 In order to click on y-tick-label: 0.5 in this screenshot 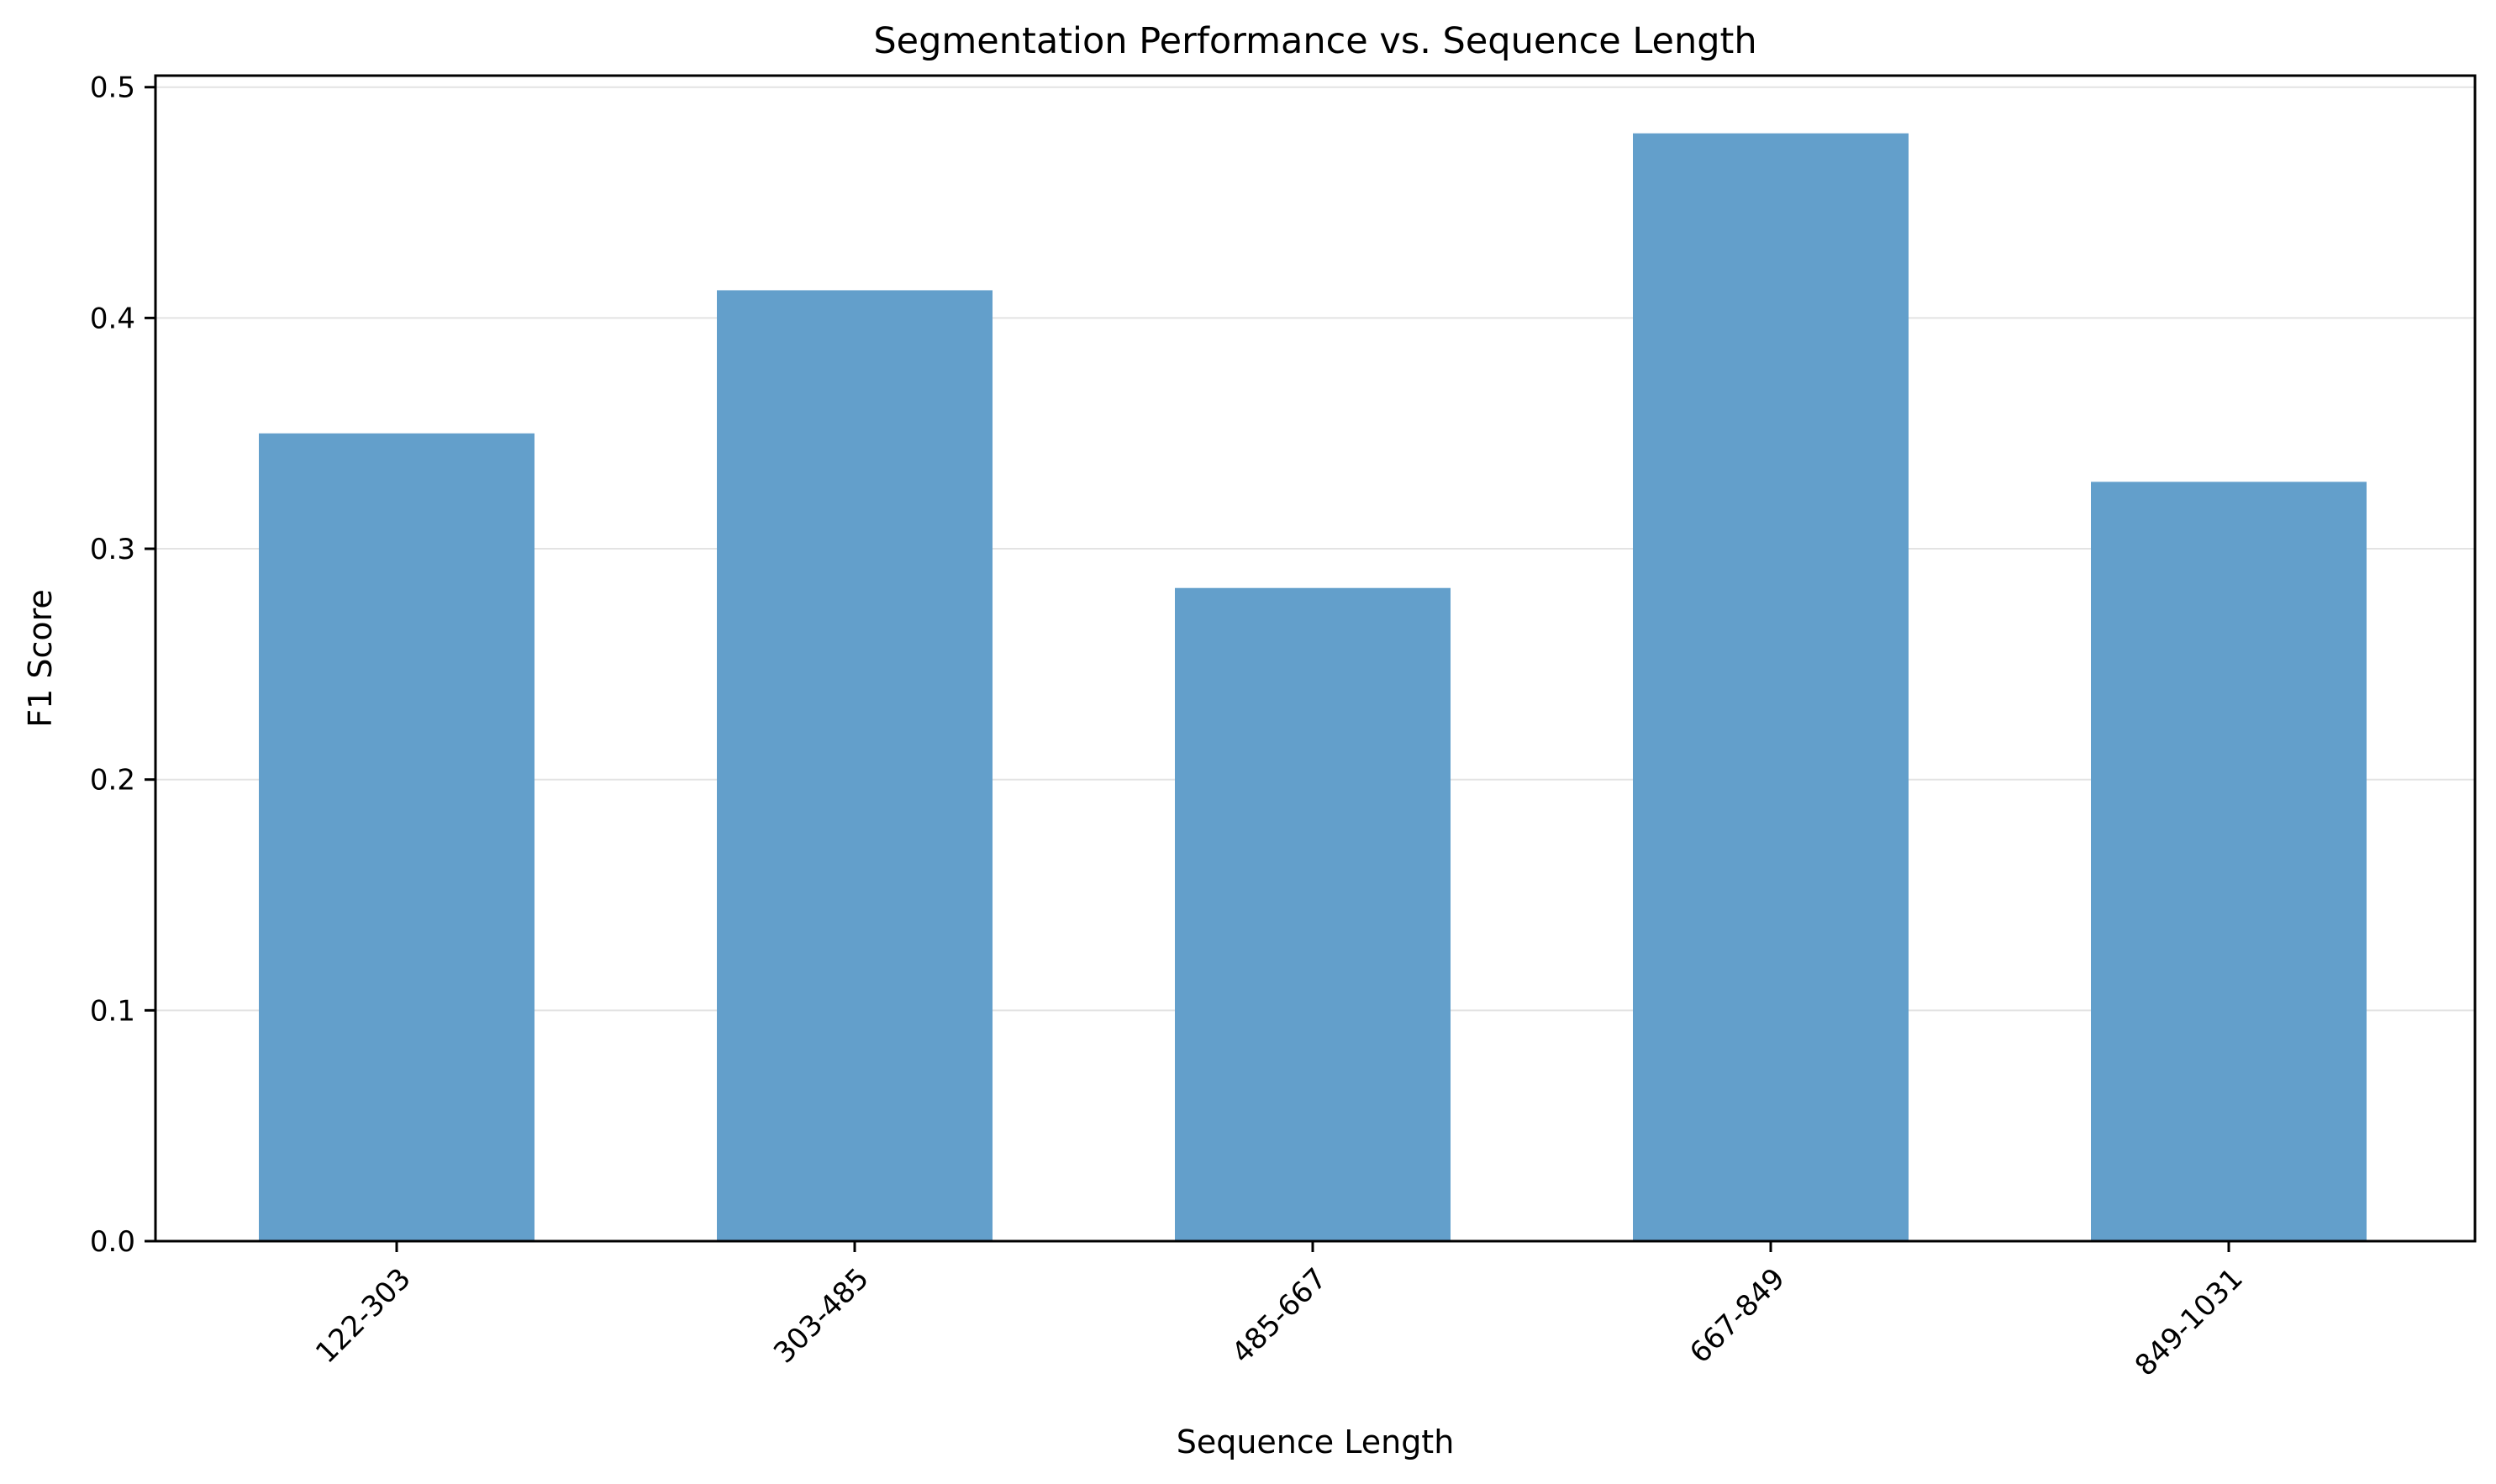, I will do `click(113, 88)`.